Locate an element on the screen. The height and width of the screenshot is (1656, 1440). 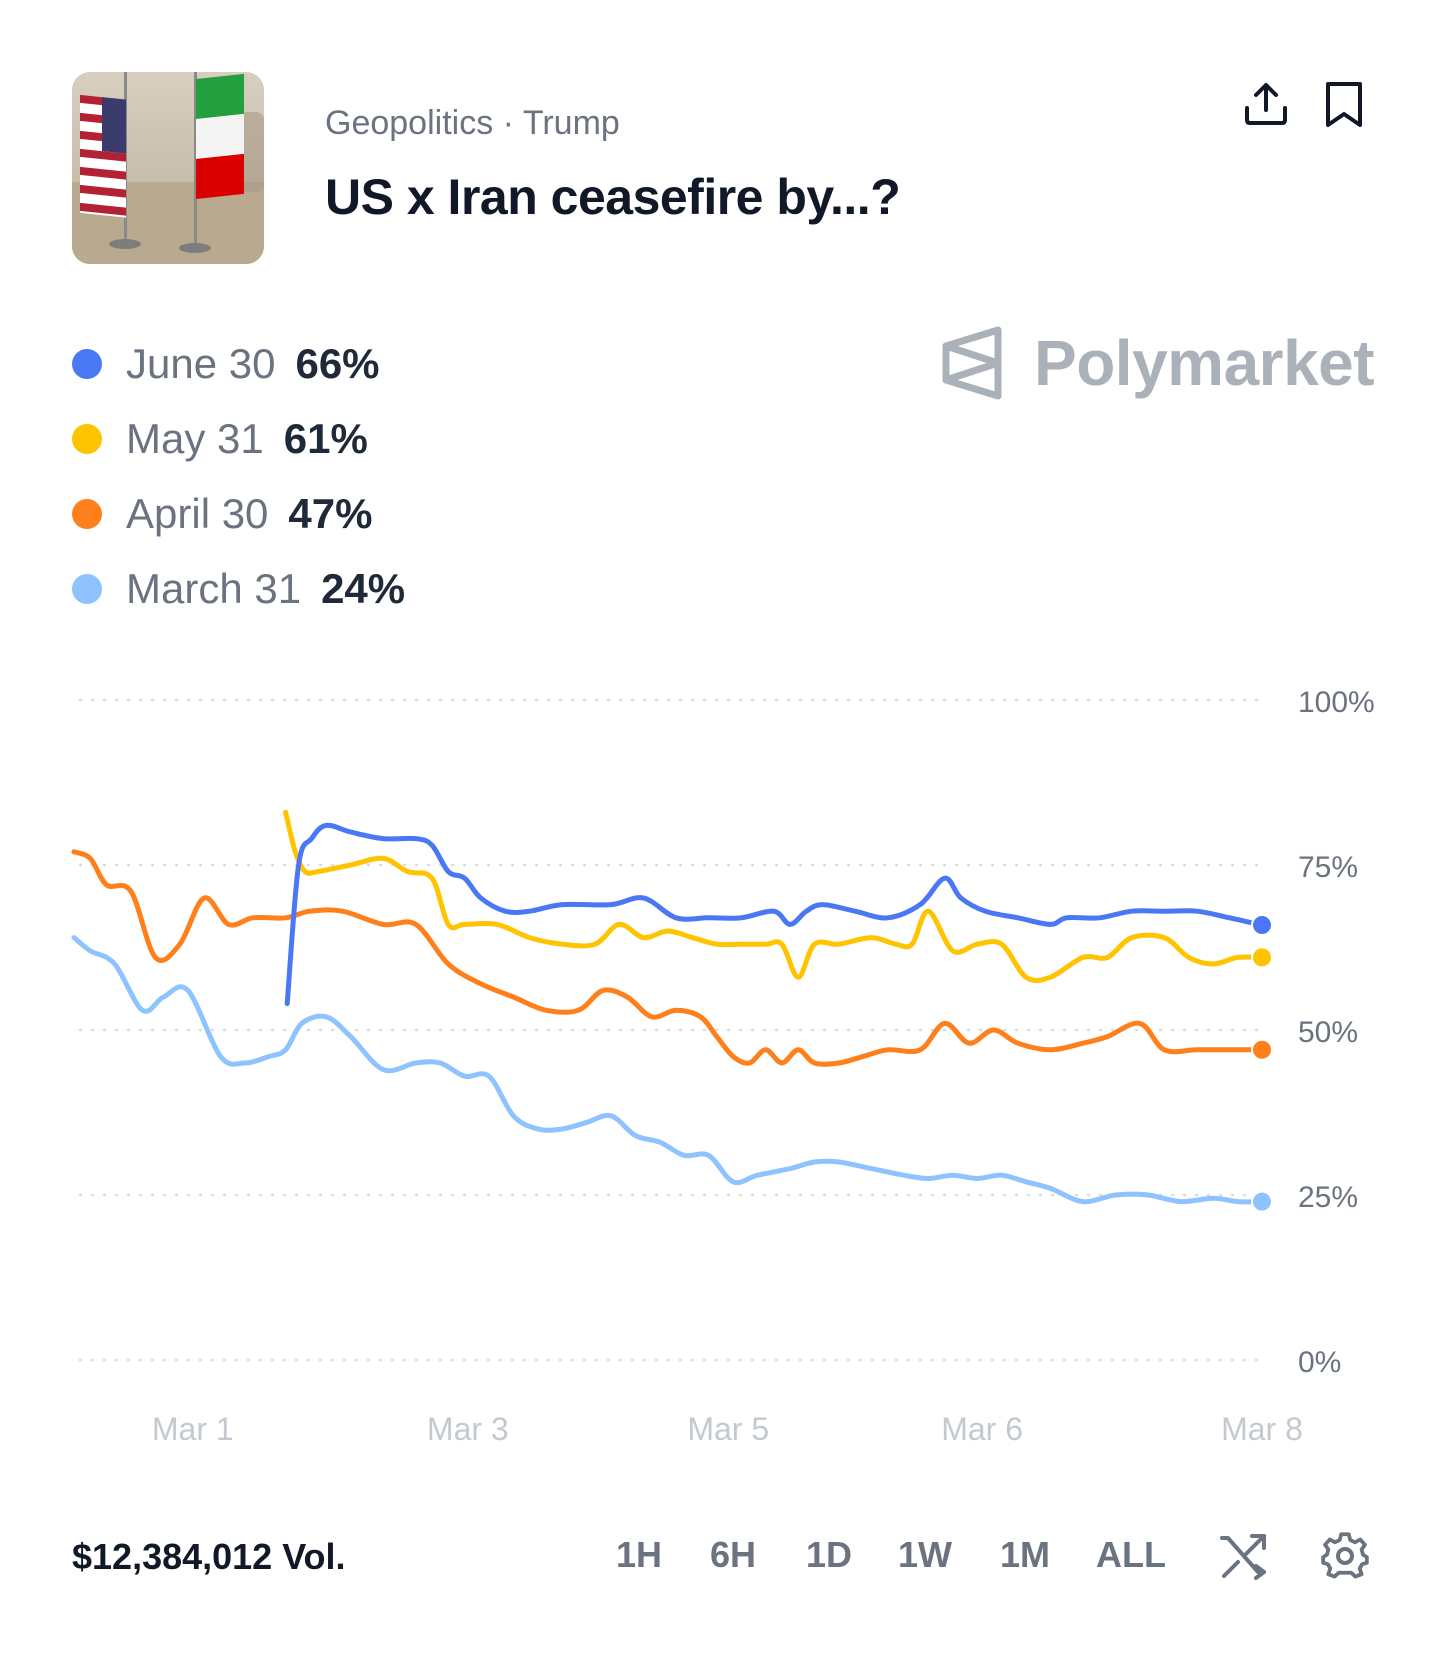
range-6h: 6H is located at coordinates (733, 1554).